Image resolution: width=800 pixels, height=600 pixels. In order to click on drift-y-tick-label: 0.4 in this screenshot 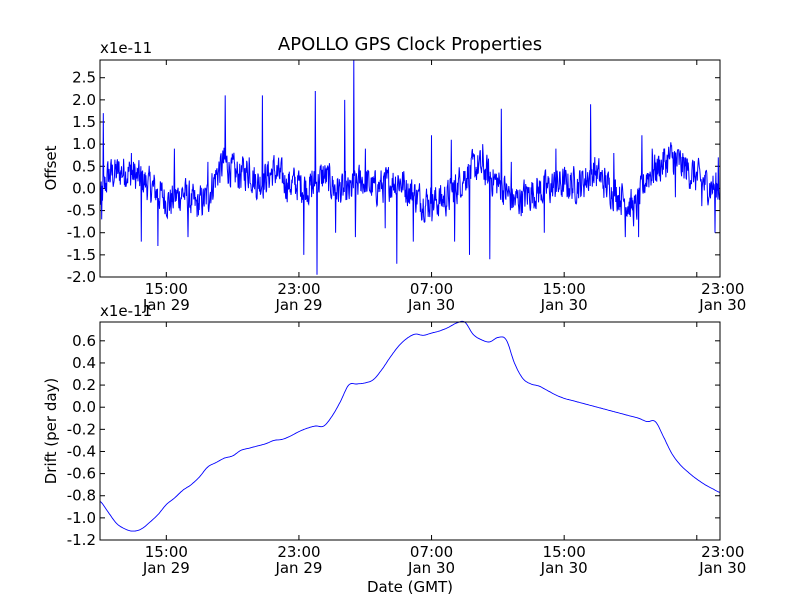, I will do `click(84, 363)`.